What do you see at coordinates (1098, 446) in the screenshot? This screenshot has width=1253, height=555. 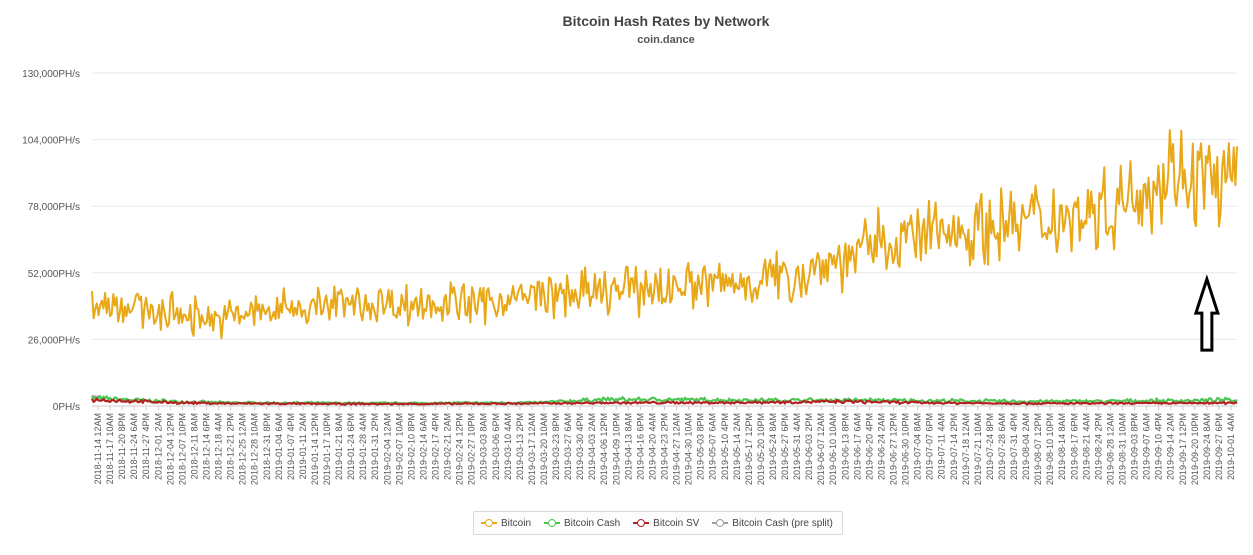 I see `x-tick-label: 2019-08-24 2PM` at bounding box center [1098, 446].